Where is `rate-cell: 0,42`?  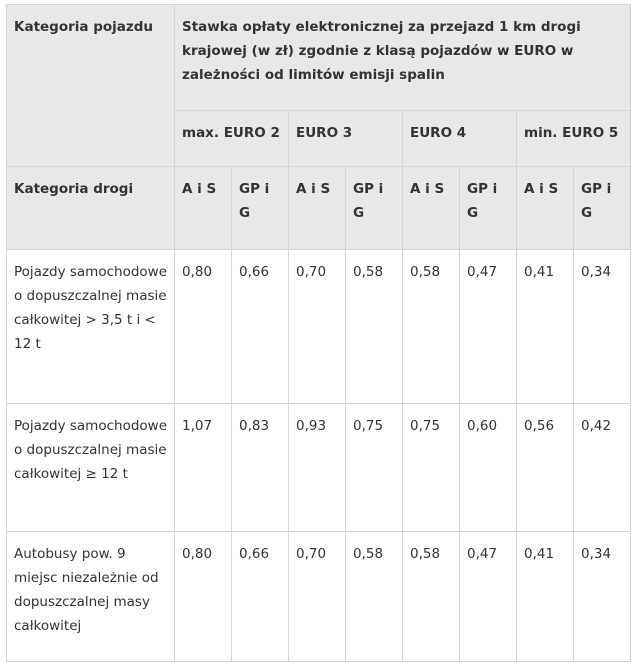 rate-cell: 0,42 is located at coordinates (602, 467).